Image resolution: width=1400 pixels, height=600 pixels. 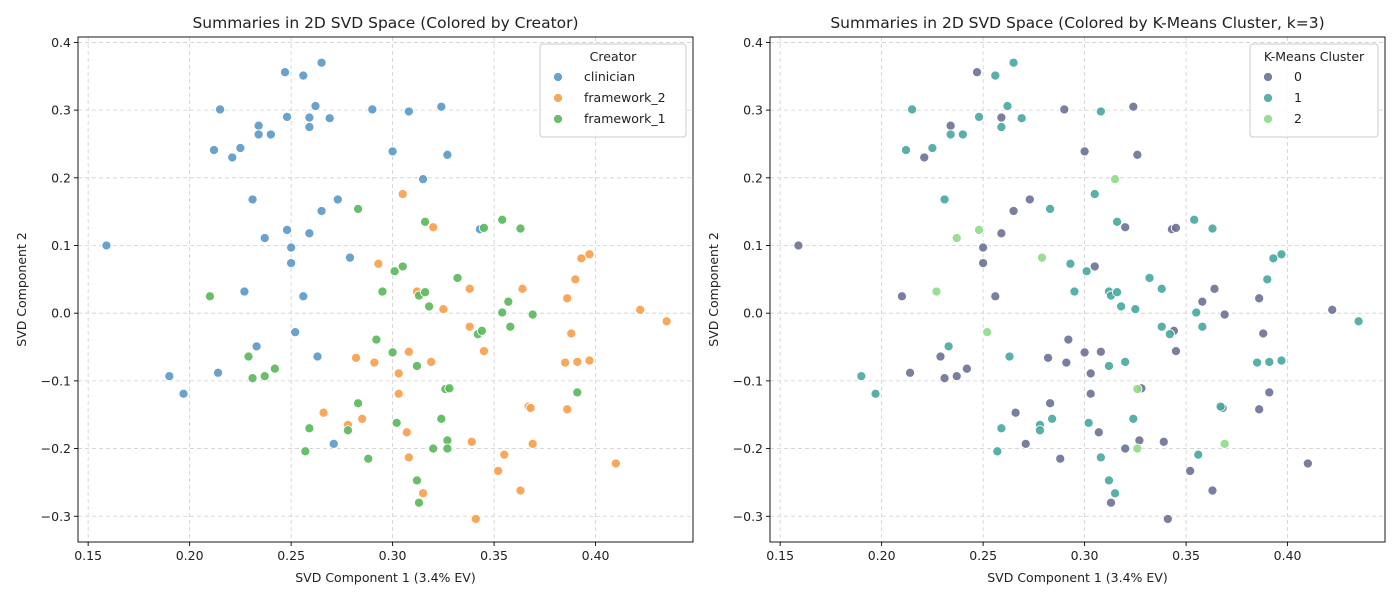 What do you see at coordinates (56, 516) in the screenshot?
I see `y-tick-label: −0.3` at bounding box center [56, 516].